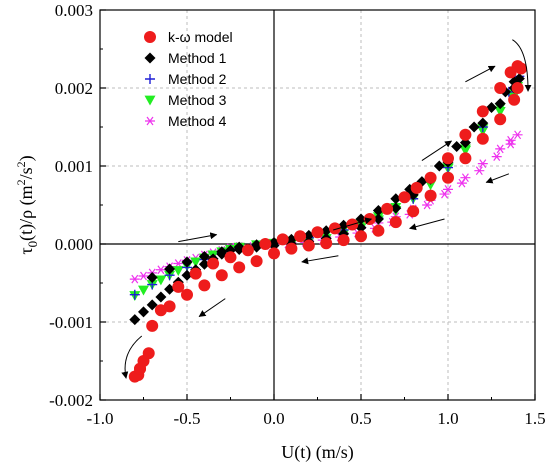 This screenshot has width=550, height=472. Describe the element at coordinates (197, 79) in the screenshot. I see `legend-label: Method 2` at that location.